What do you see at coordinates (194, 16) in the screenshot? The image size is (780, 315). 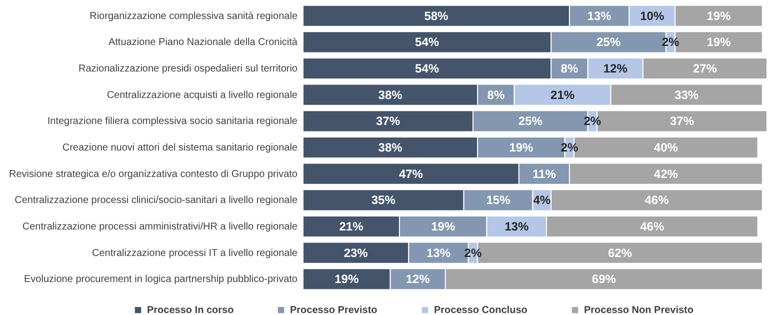 I see `y-tick-label: Riorganizzazione complessiva sanità regionale` at bounding box center [194, 16].